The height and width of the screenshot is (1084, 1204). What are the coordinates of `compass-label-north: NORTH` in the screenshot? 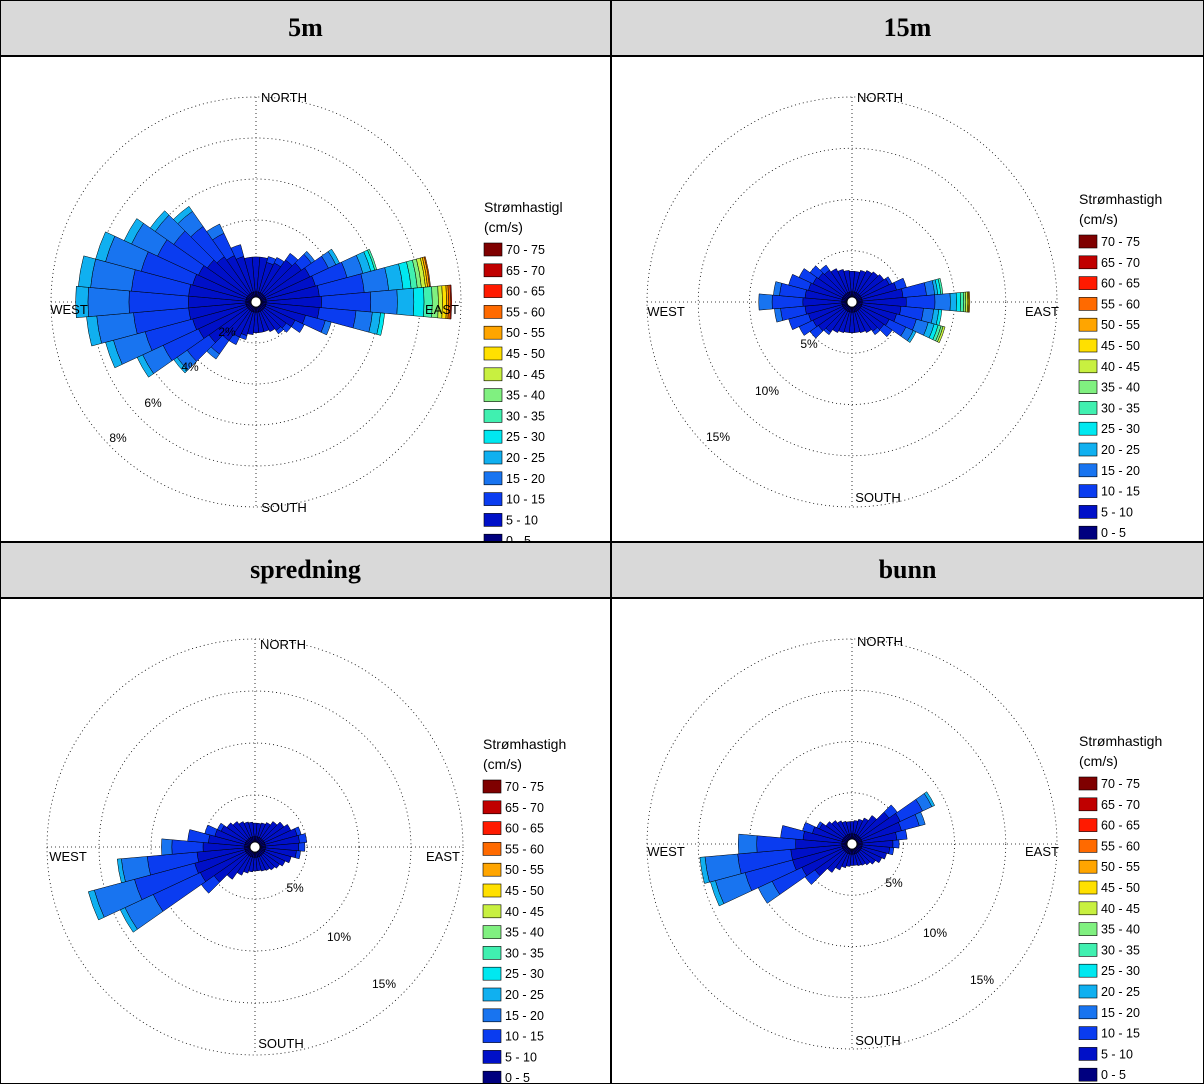 It's located at (283, 644).